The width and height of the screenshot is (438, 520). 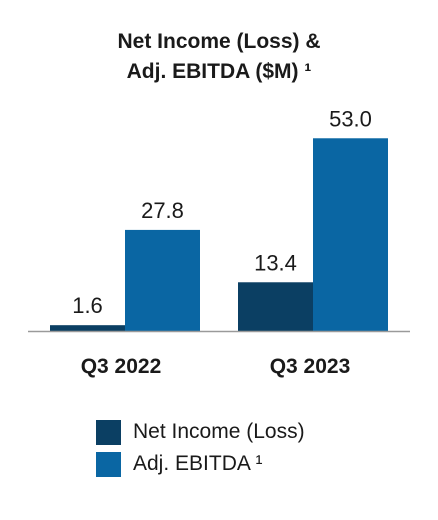 What do you see at coordinates (162, 210) in the screenshot?
I see `data-label-adj-ebitda-1: 27.8` at bounding box center [162, 210].